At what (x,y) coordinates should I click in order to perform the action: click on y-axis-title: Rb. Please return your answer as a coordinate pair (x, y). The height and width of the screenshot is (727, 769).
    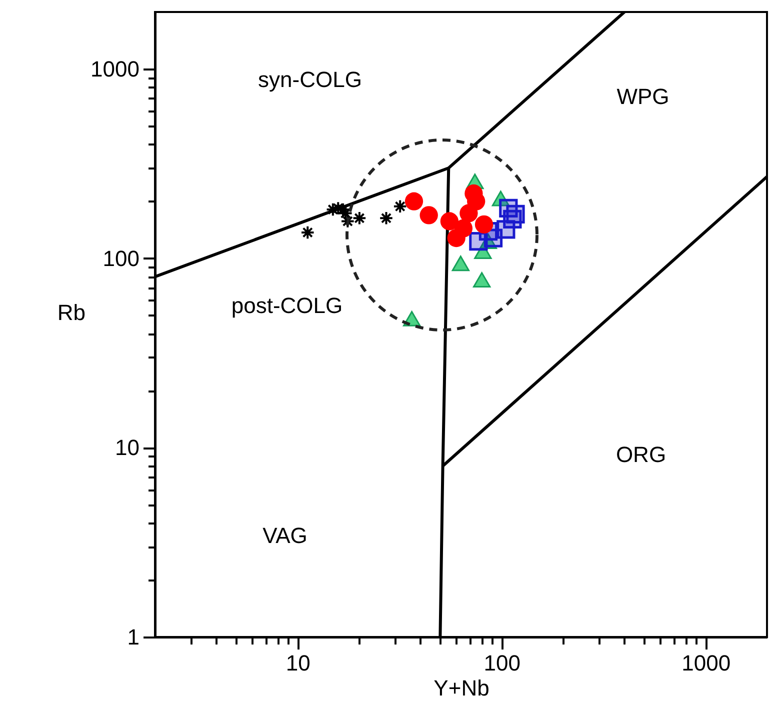
    Looking at the image, I should click on (71, 312).